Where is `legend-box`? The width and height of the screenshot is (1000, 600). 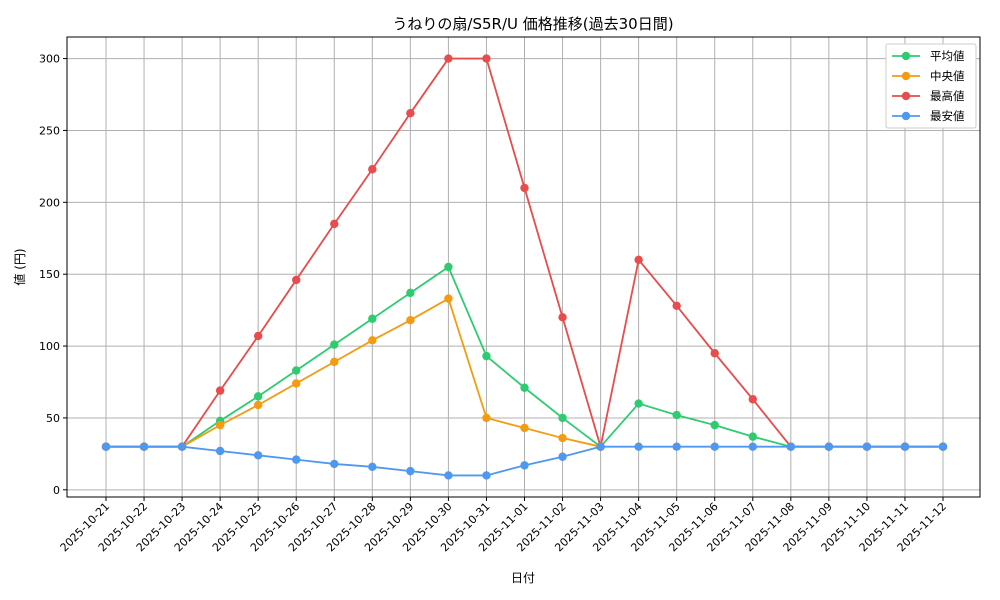 legend-box is located at coordinates (931, 86).